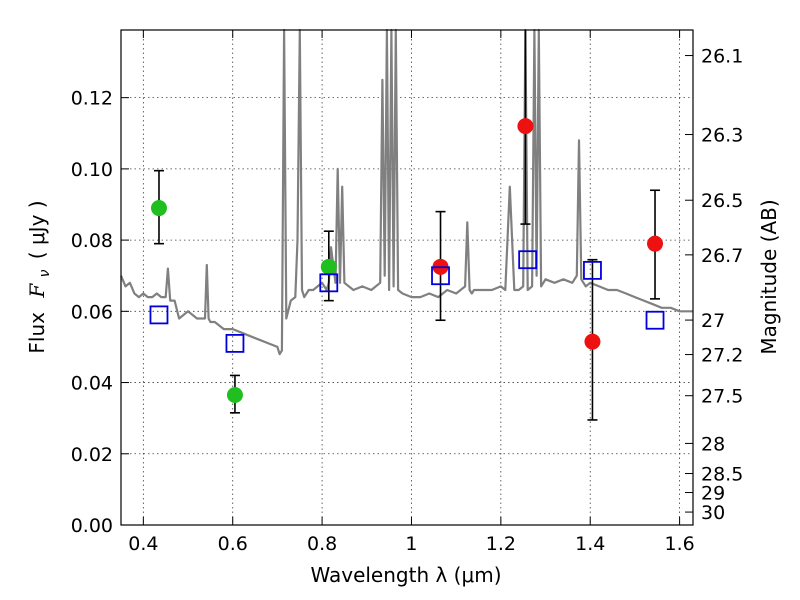  What do you see at coordinates (722, 397) in the screenshot?
I see `right-tick-label: 27.5` at bounding box center [722, 397].